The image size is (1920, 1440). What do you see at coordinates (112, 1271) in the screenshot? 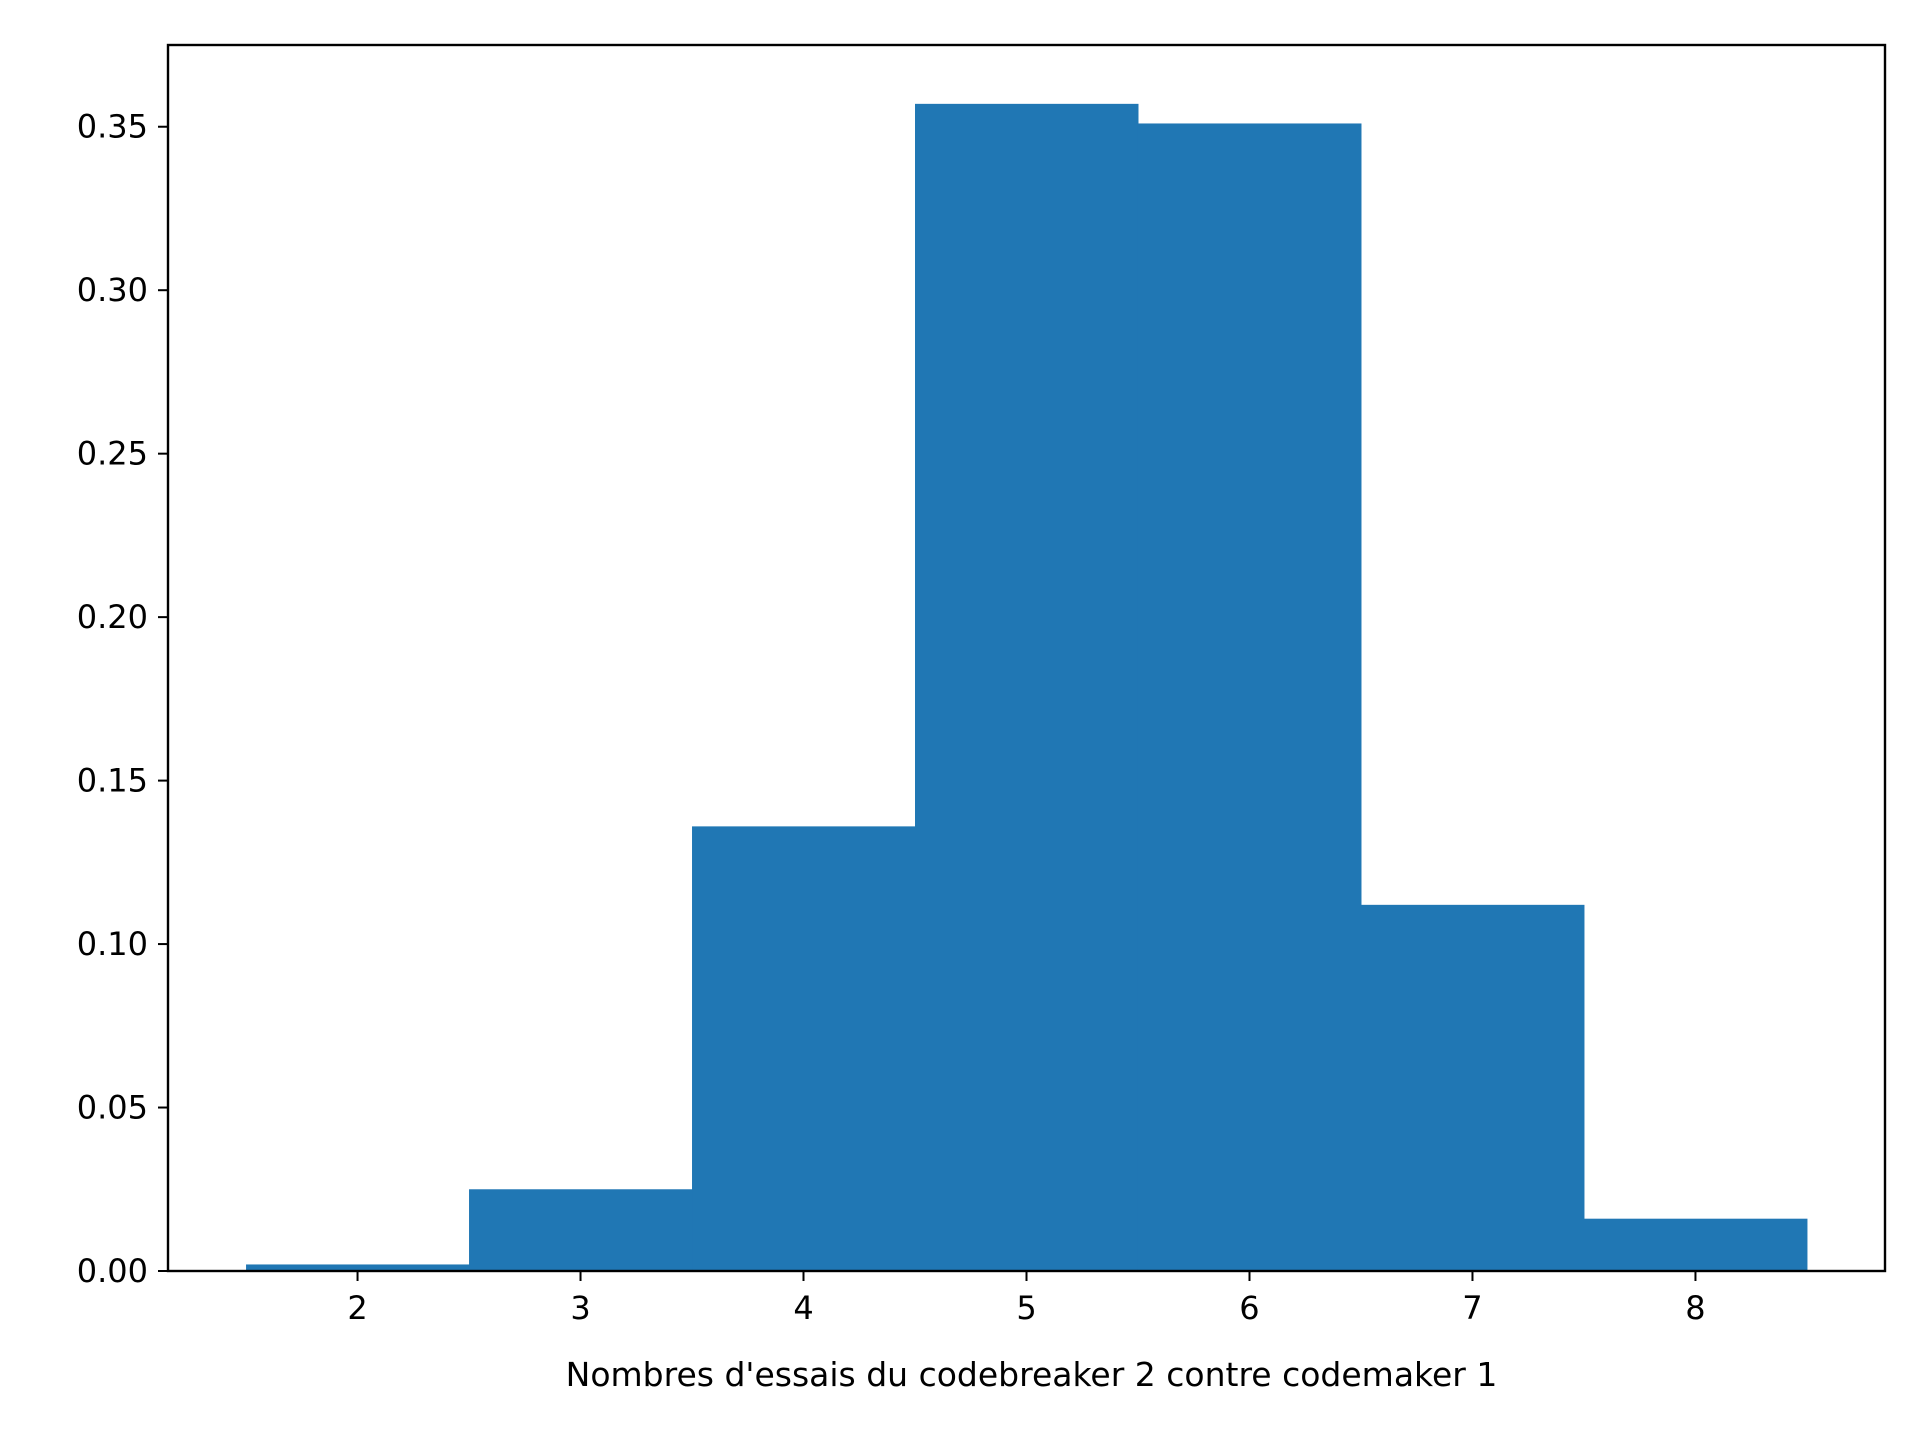
I see `y-tick-label: 0.00` at bounding box center [112, 1271].